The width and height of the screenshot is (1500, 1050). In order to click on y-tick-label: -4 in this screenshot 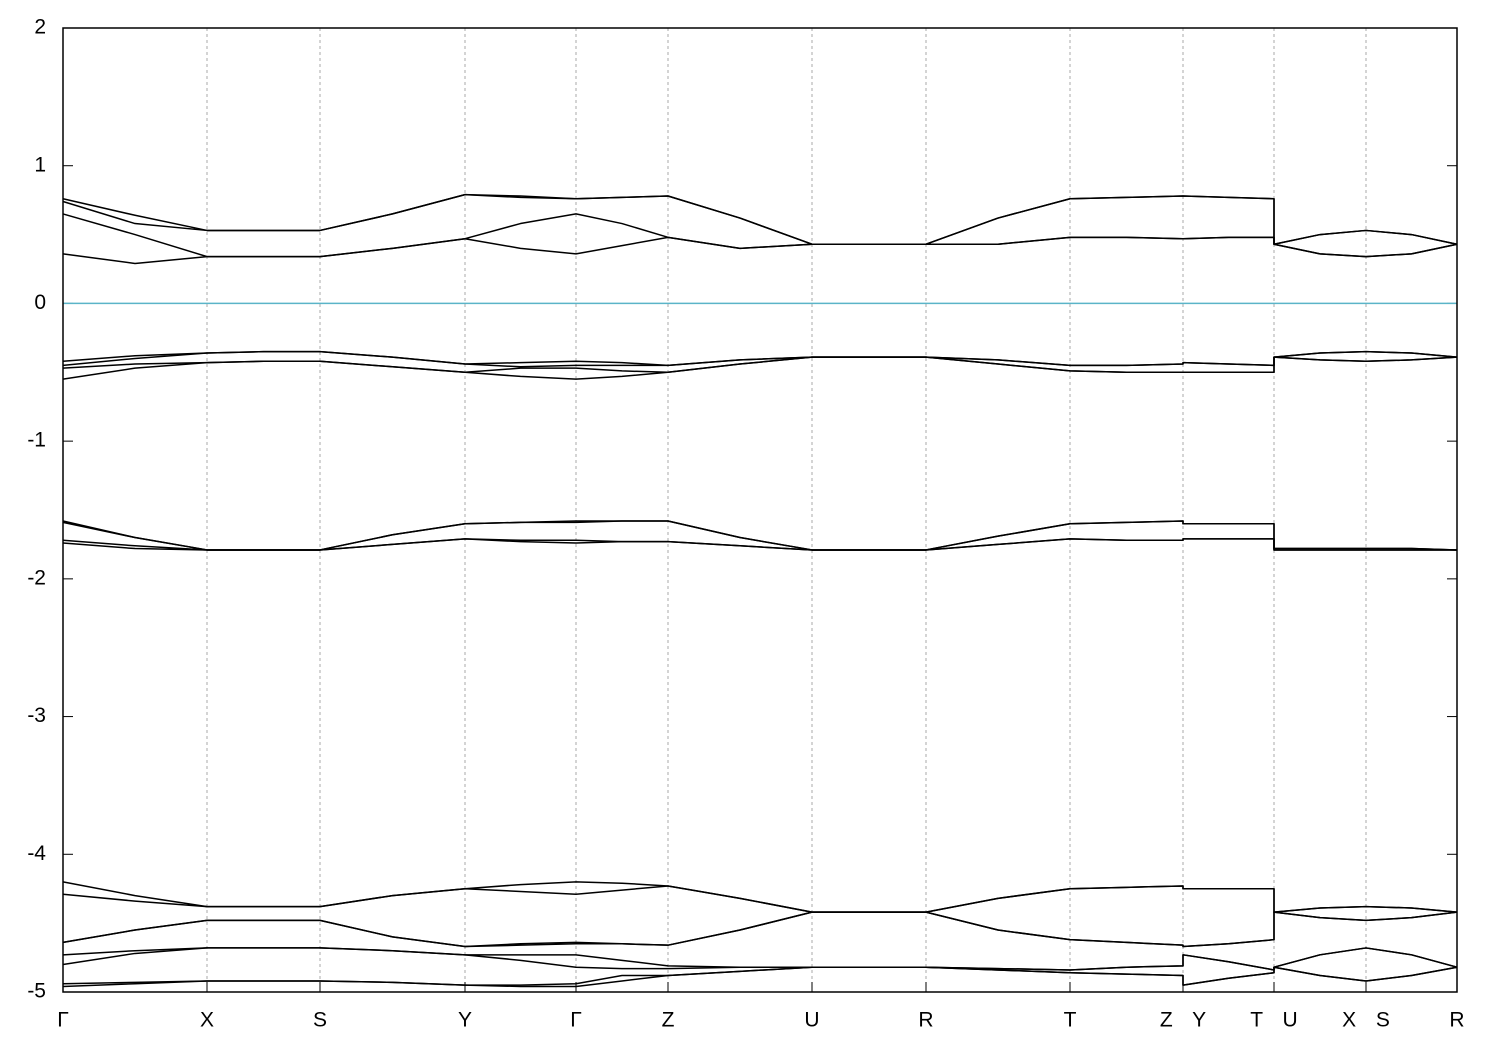, I will do `click(36, 853)`.